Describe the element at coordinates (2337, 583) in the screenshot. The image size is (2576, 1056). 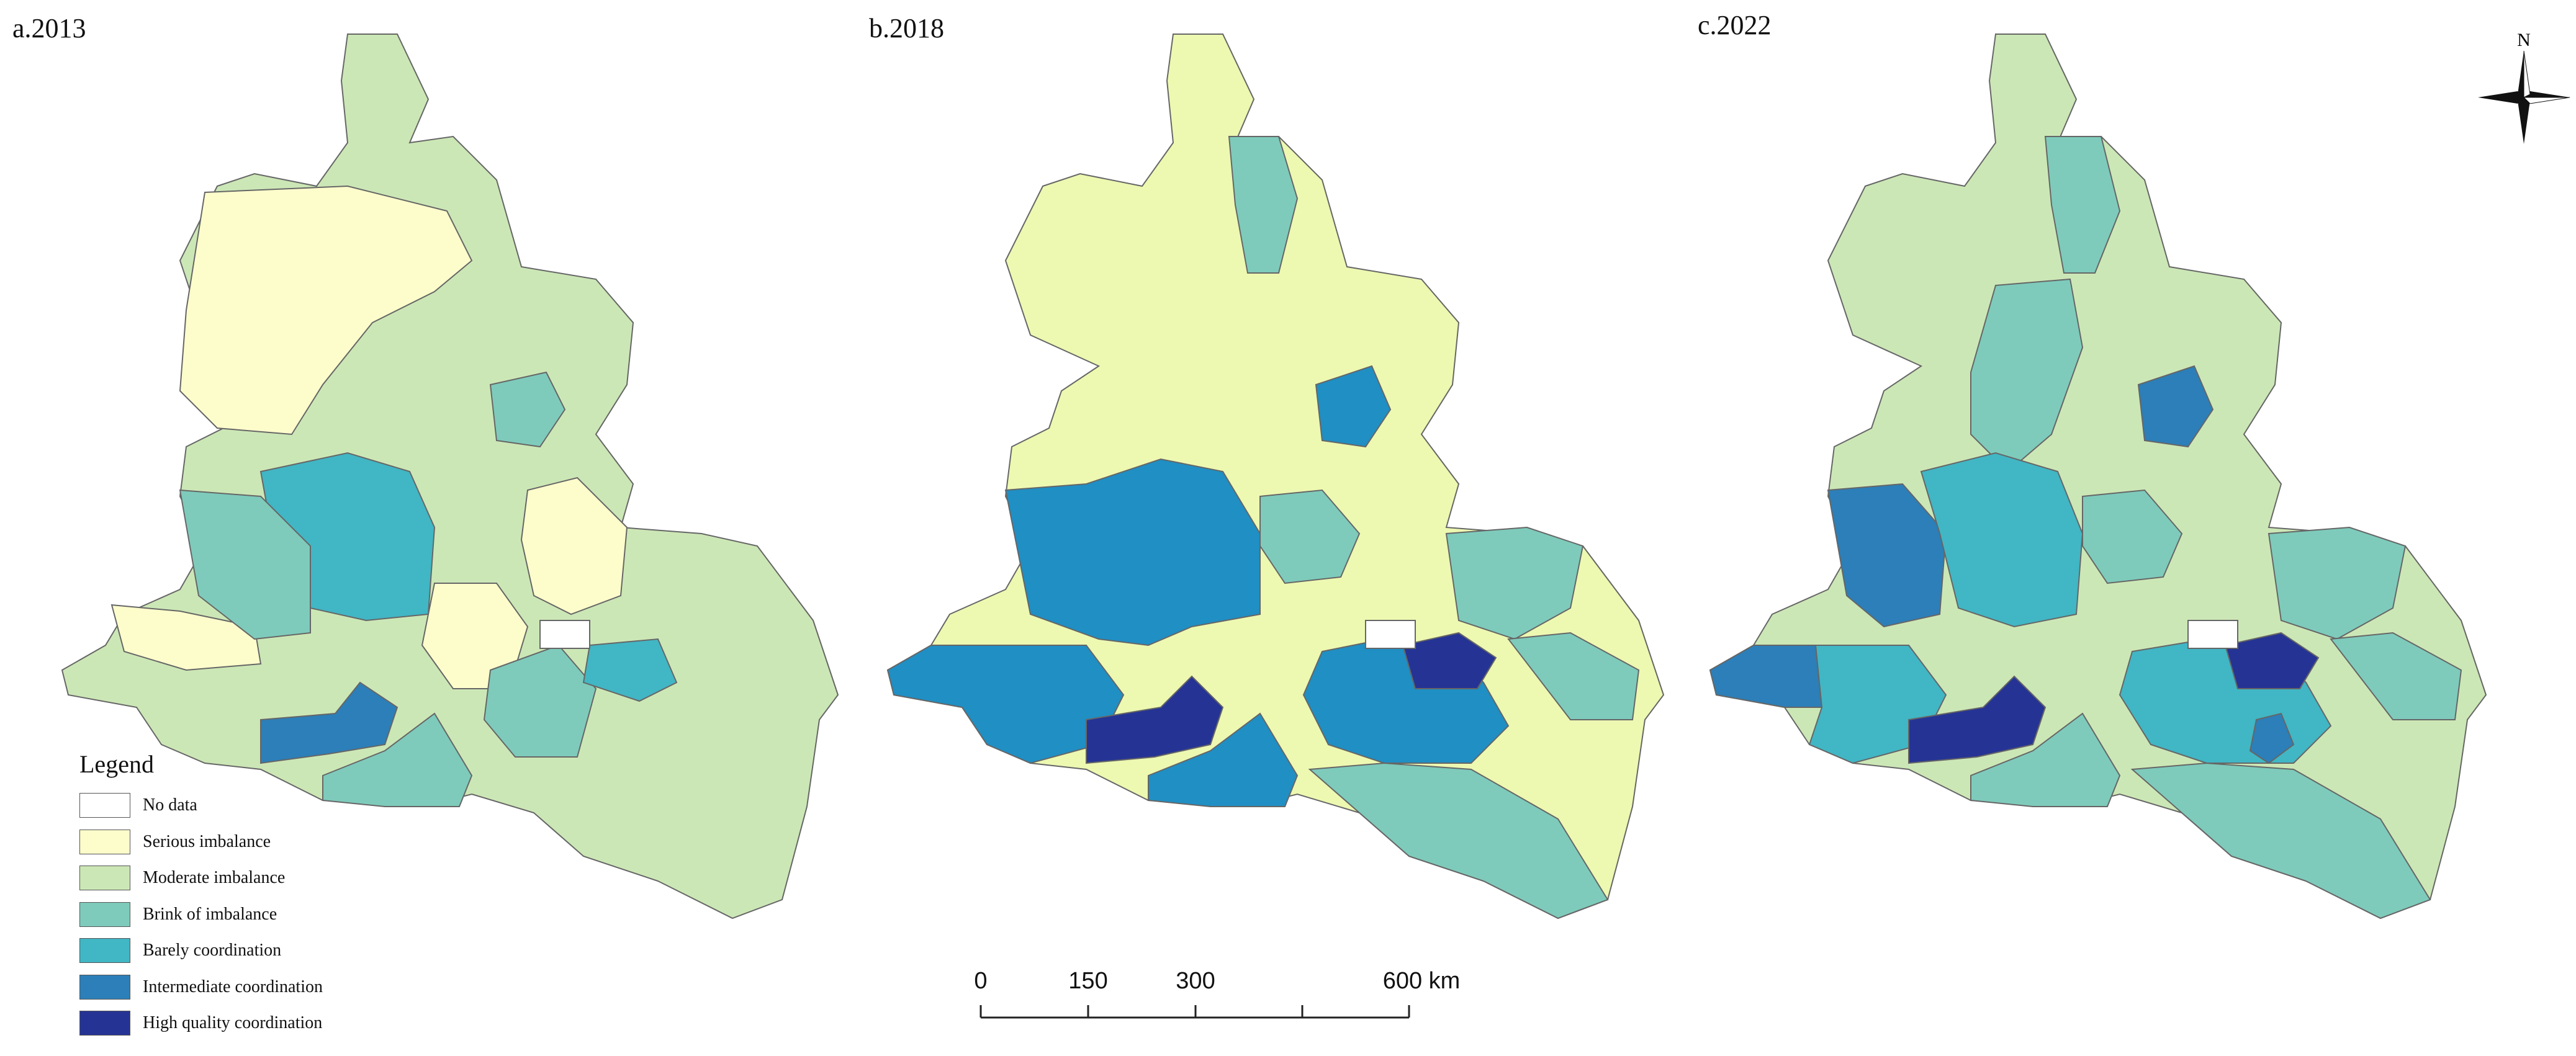
I see `region-c-brink-e` at that location.